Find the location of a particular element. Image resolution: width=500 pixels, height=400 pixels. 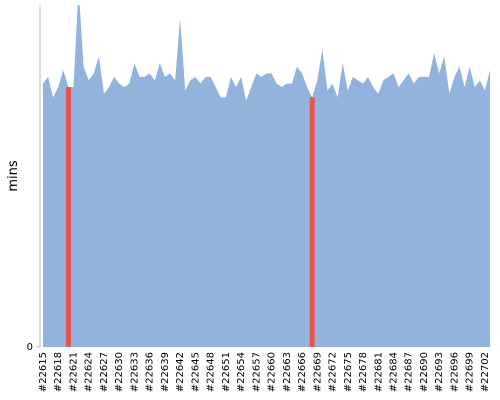

x-tick-label: #22621 is located at coordinates (73, 372).